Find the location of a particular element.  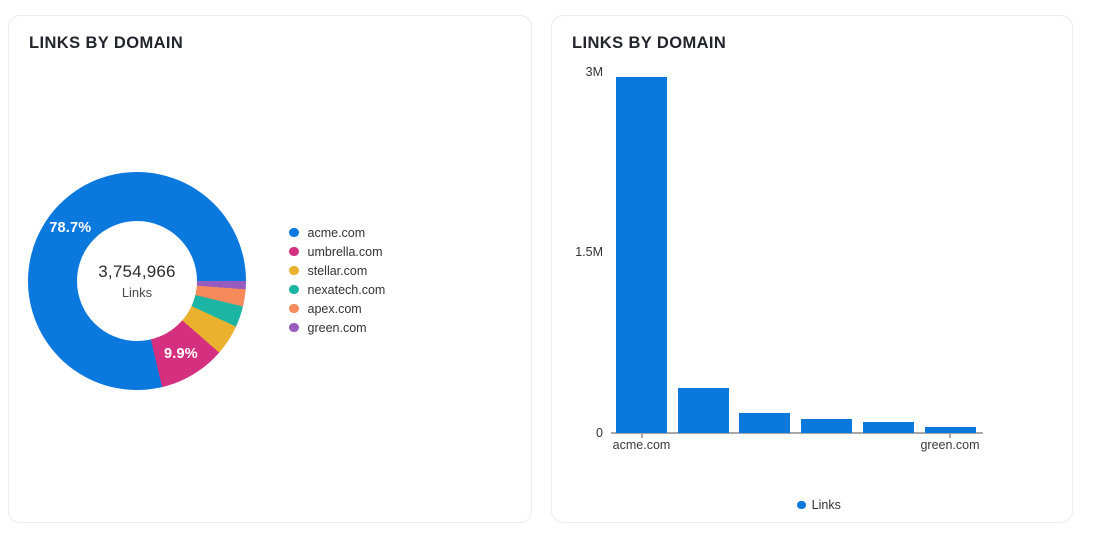

pie-legend-item: stellar.com is located at coordinates (337, 270).